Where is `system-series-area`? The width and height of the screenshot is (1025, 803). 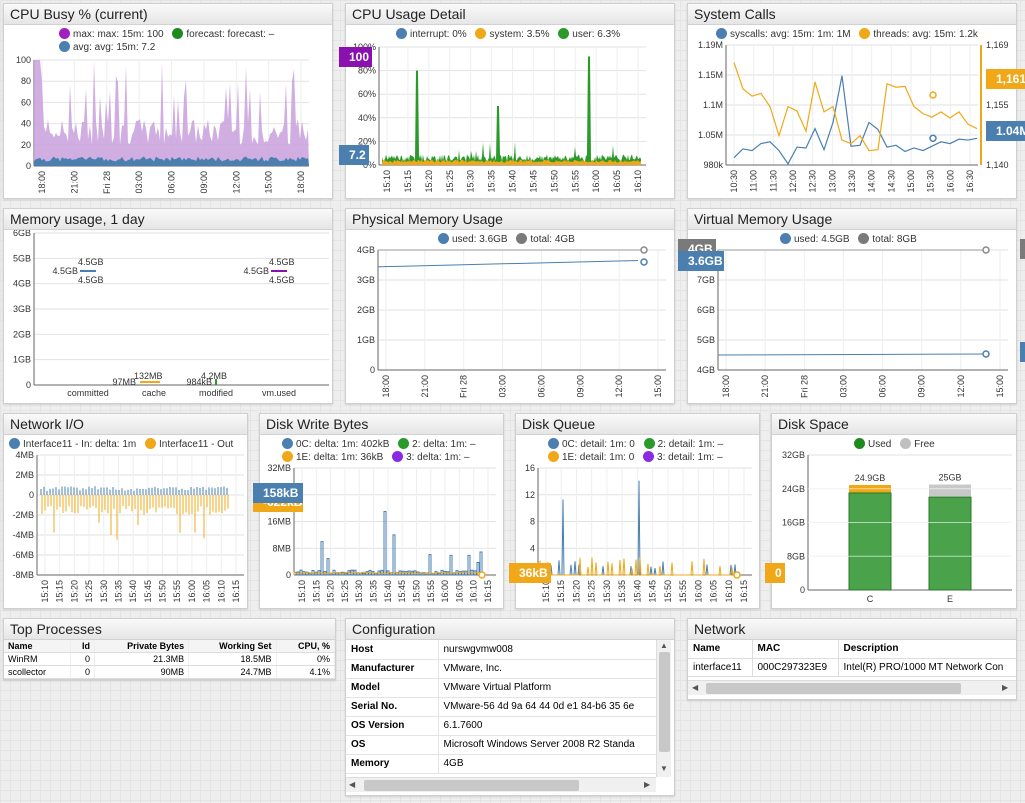
system-series-area is located at coordinates (511, 162).